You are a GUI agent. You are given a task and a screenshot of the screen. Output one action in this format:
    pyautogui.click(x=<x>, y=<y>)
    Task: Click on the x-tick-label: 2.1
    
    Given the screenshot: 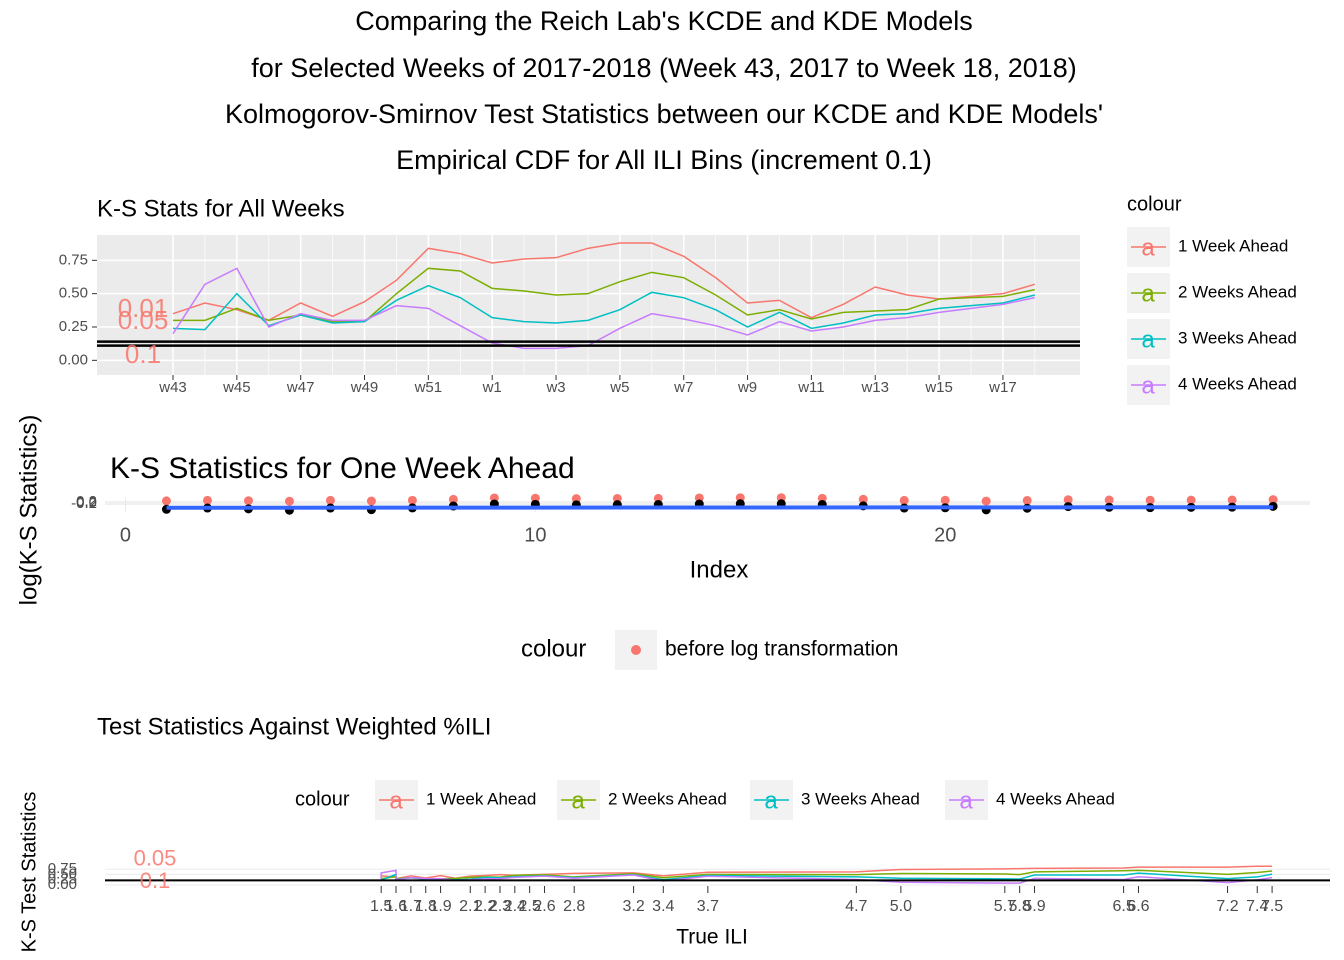 What is the action you would take?
    pyautogui.click(x=470, y=906)
    